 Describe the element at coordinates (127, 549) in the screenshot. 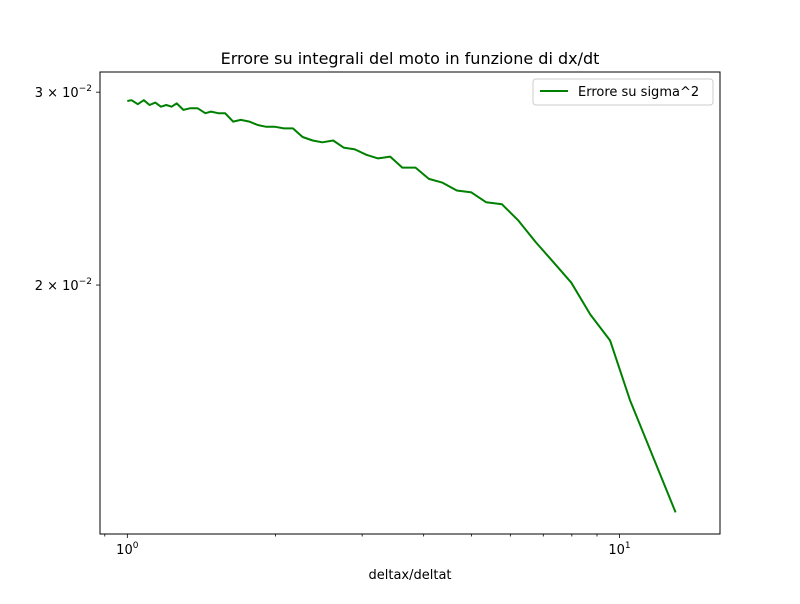

I see `x-tick-label: 100` at that location.